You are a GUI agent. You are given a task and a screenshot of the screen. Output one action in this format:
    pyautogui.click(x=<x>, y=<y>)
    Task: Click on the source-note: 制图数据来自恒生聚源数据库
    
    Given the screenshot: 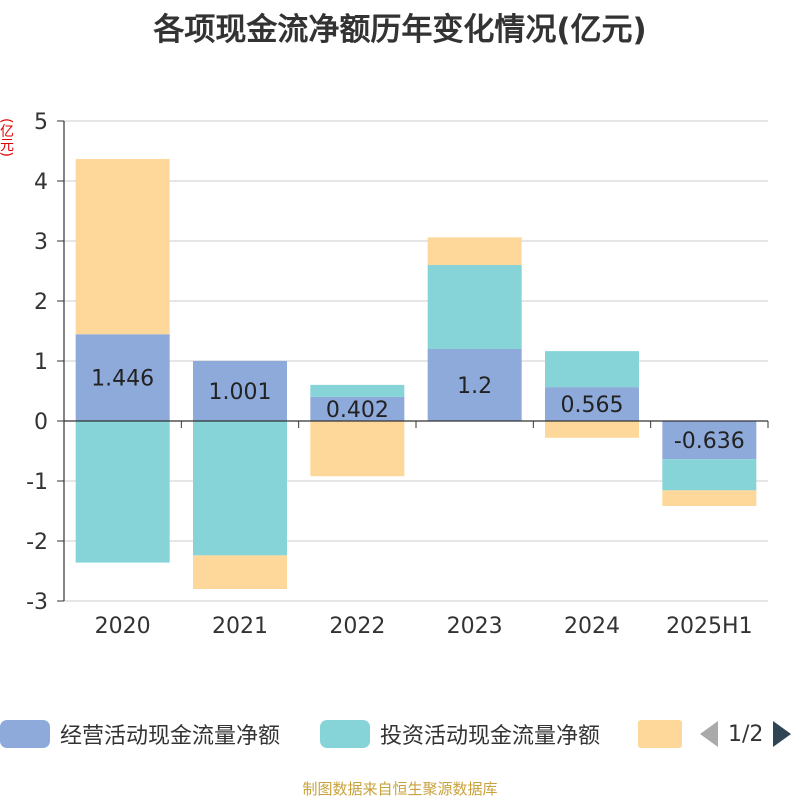 What is the action you would take?
    pyautogui.click(x=400, y=789)
    